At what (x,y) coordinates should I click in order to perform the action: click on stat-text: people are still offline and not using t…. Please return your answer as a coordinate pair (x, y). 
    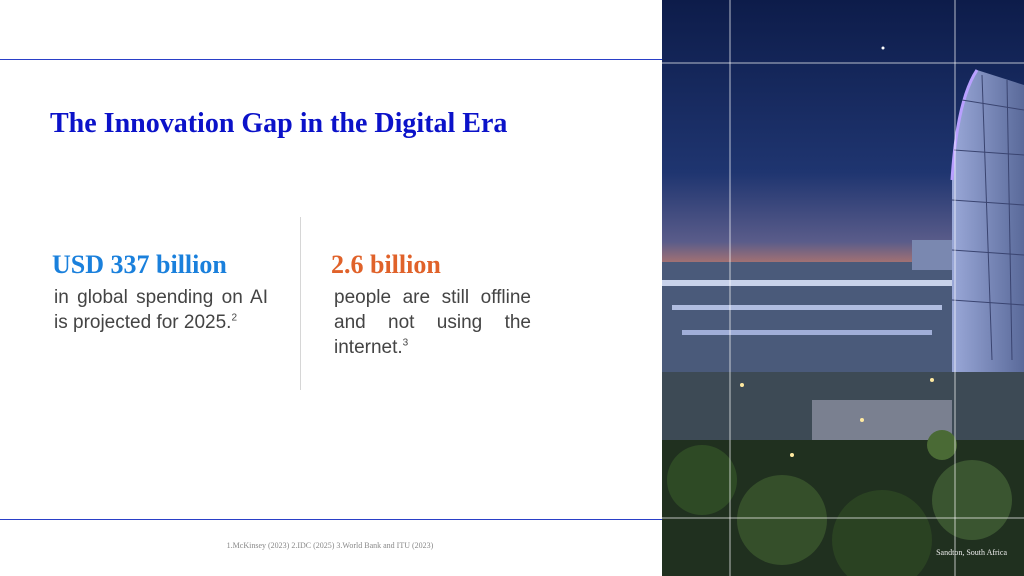
    Looking at the image, I should click on (432, 322).